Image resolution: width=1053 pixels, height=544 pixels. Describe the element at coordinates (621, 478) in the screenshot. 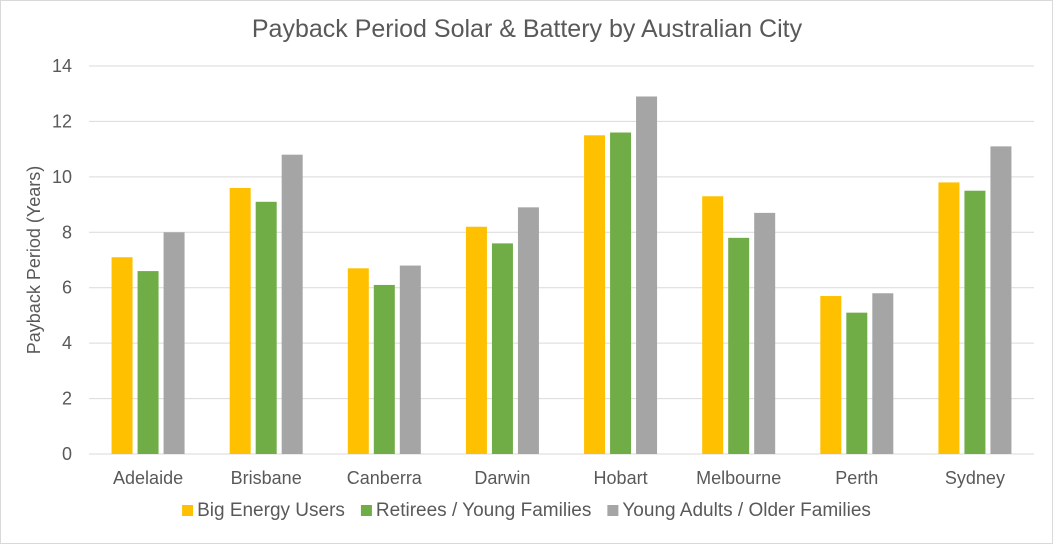

I see `x-tick-label: Hobart` at that location.